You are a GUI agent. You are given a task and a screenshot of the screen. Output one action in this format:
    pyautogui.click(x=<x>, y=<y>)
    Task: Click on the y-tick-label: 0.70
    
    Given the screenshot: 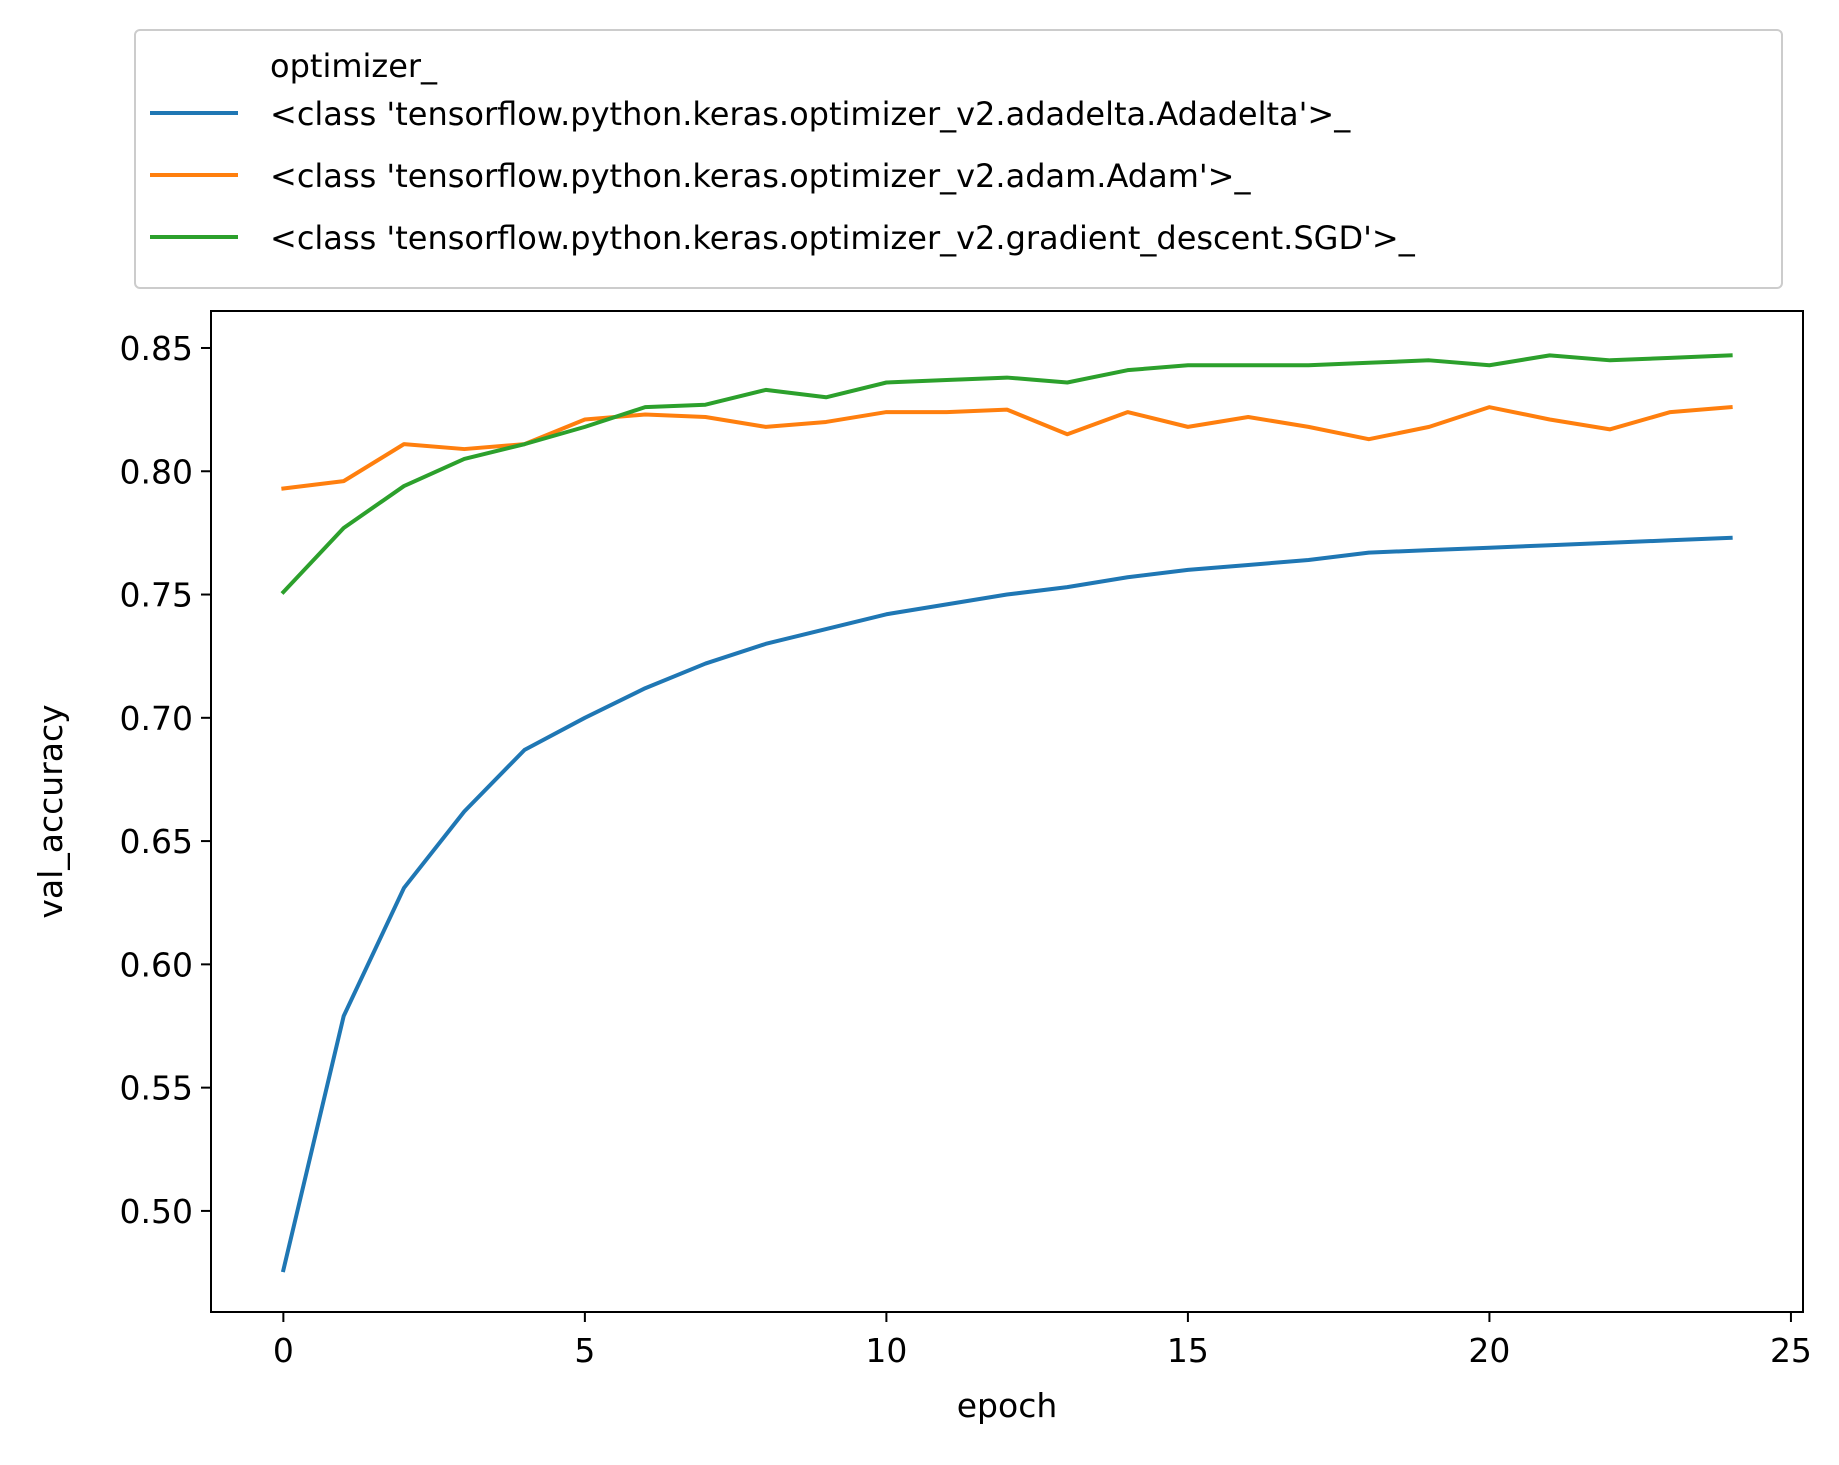 What is the action you would take?
    pyautogui.click(x=156, y=718)
    